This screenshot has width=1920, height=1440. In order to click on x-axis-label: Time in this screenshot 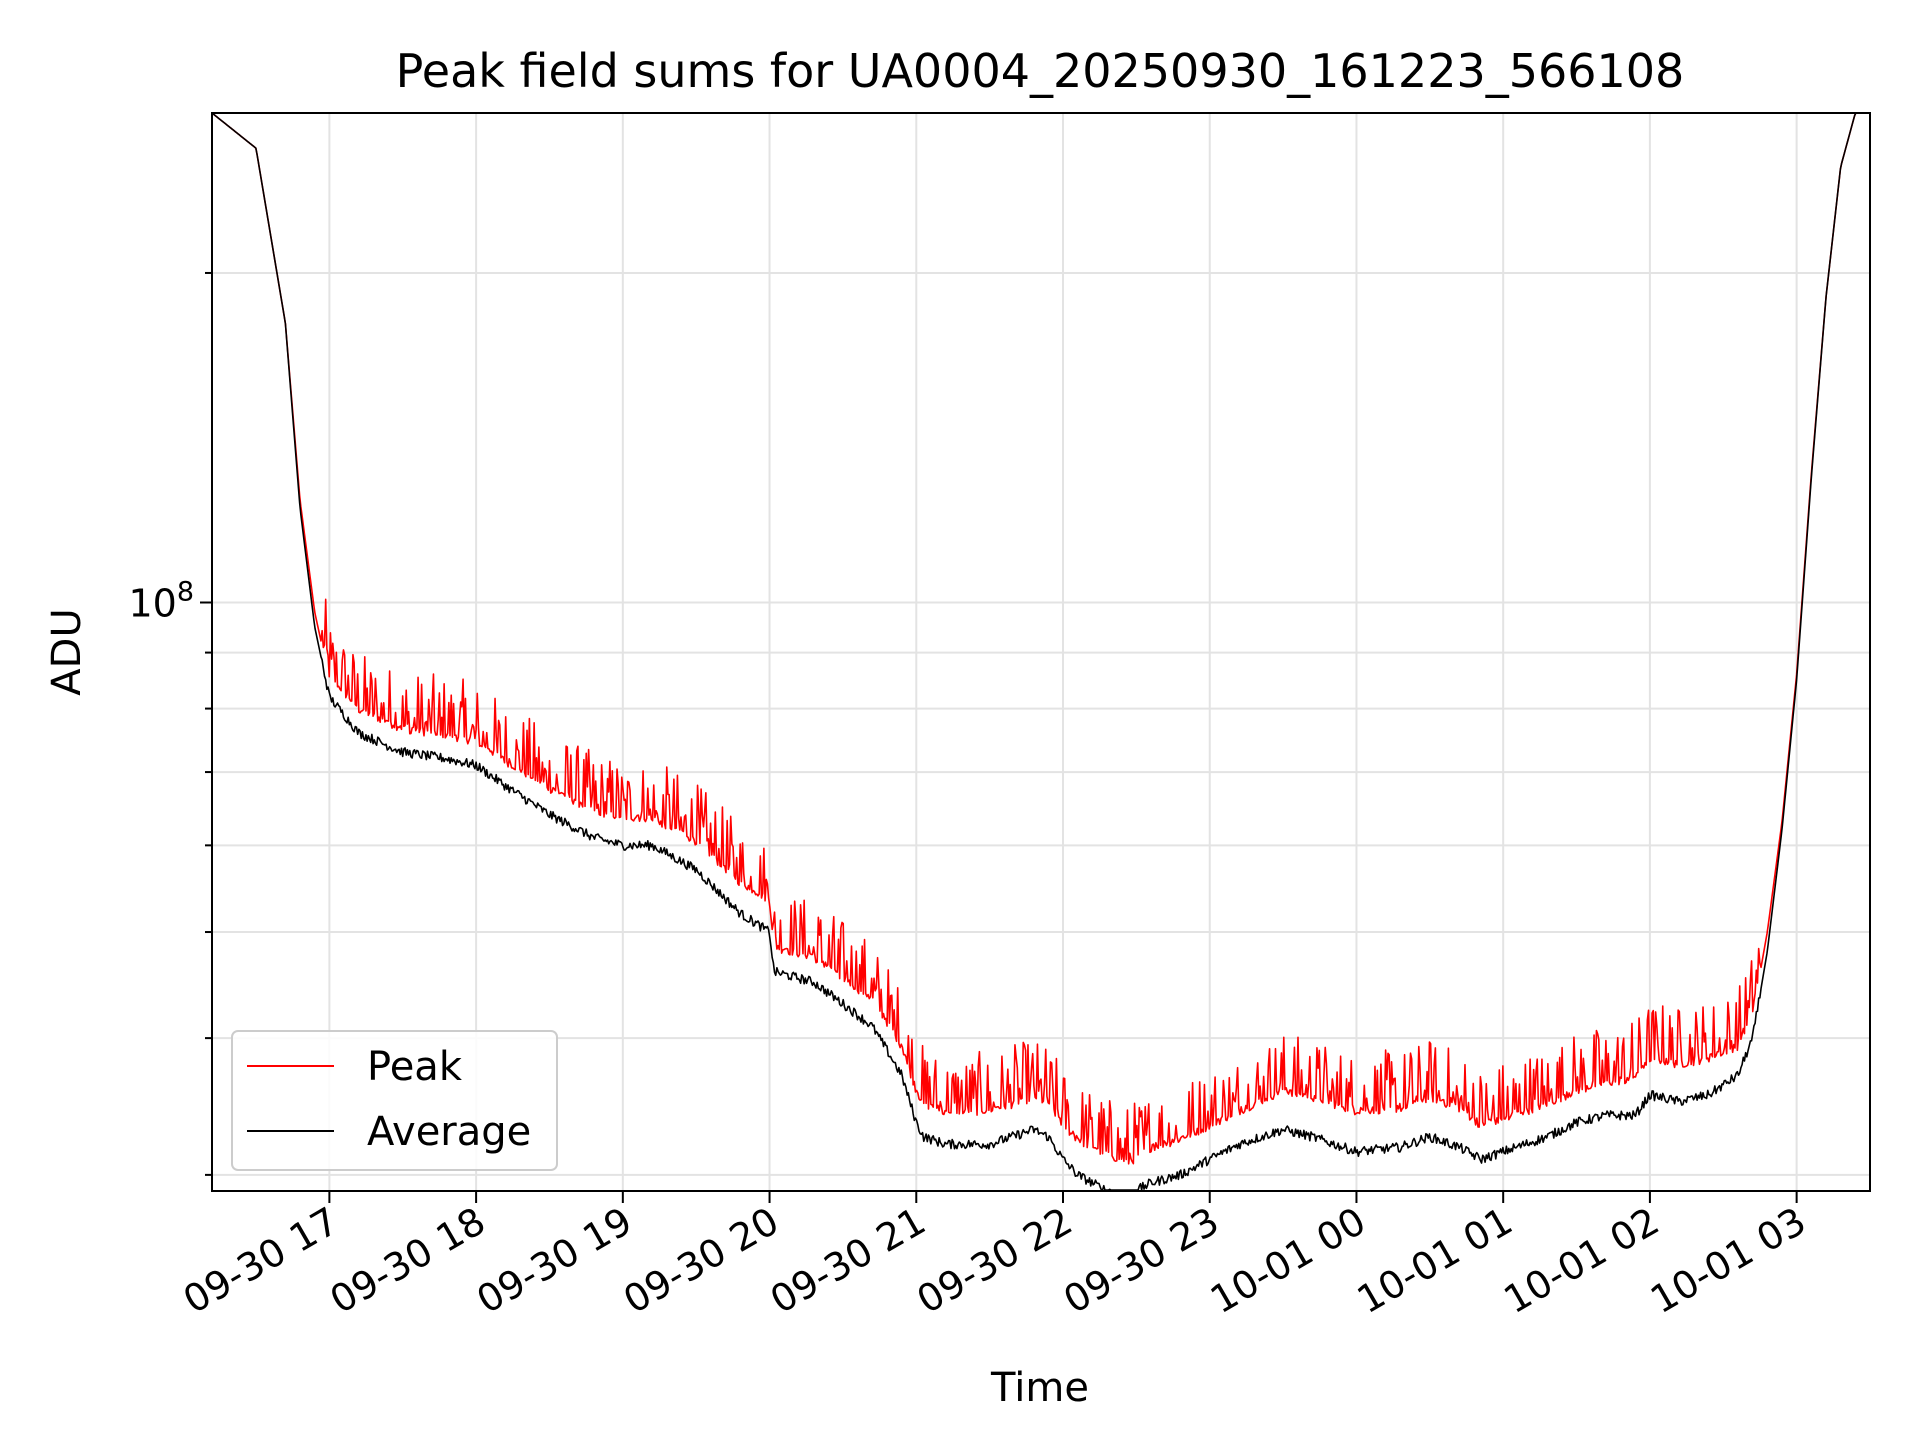, I will do `click(1039, 1388)`.